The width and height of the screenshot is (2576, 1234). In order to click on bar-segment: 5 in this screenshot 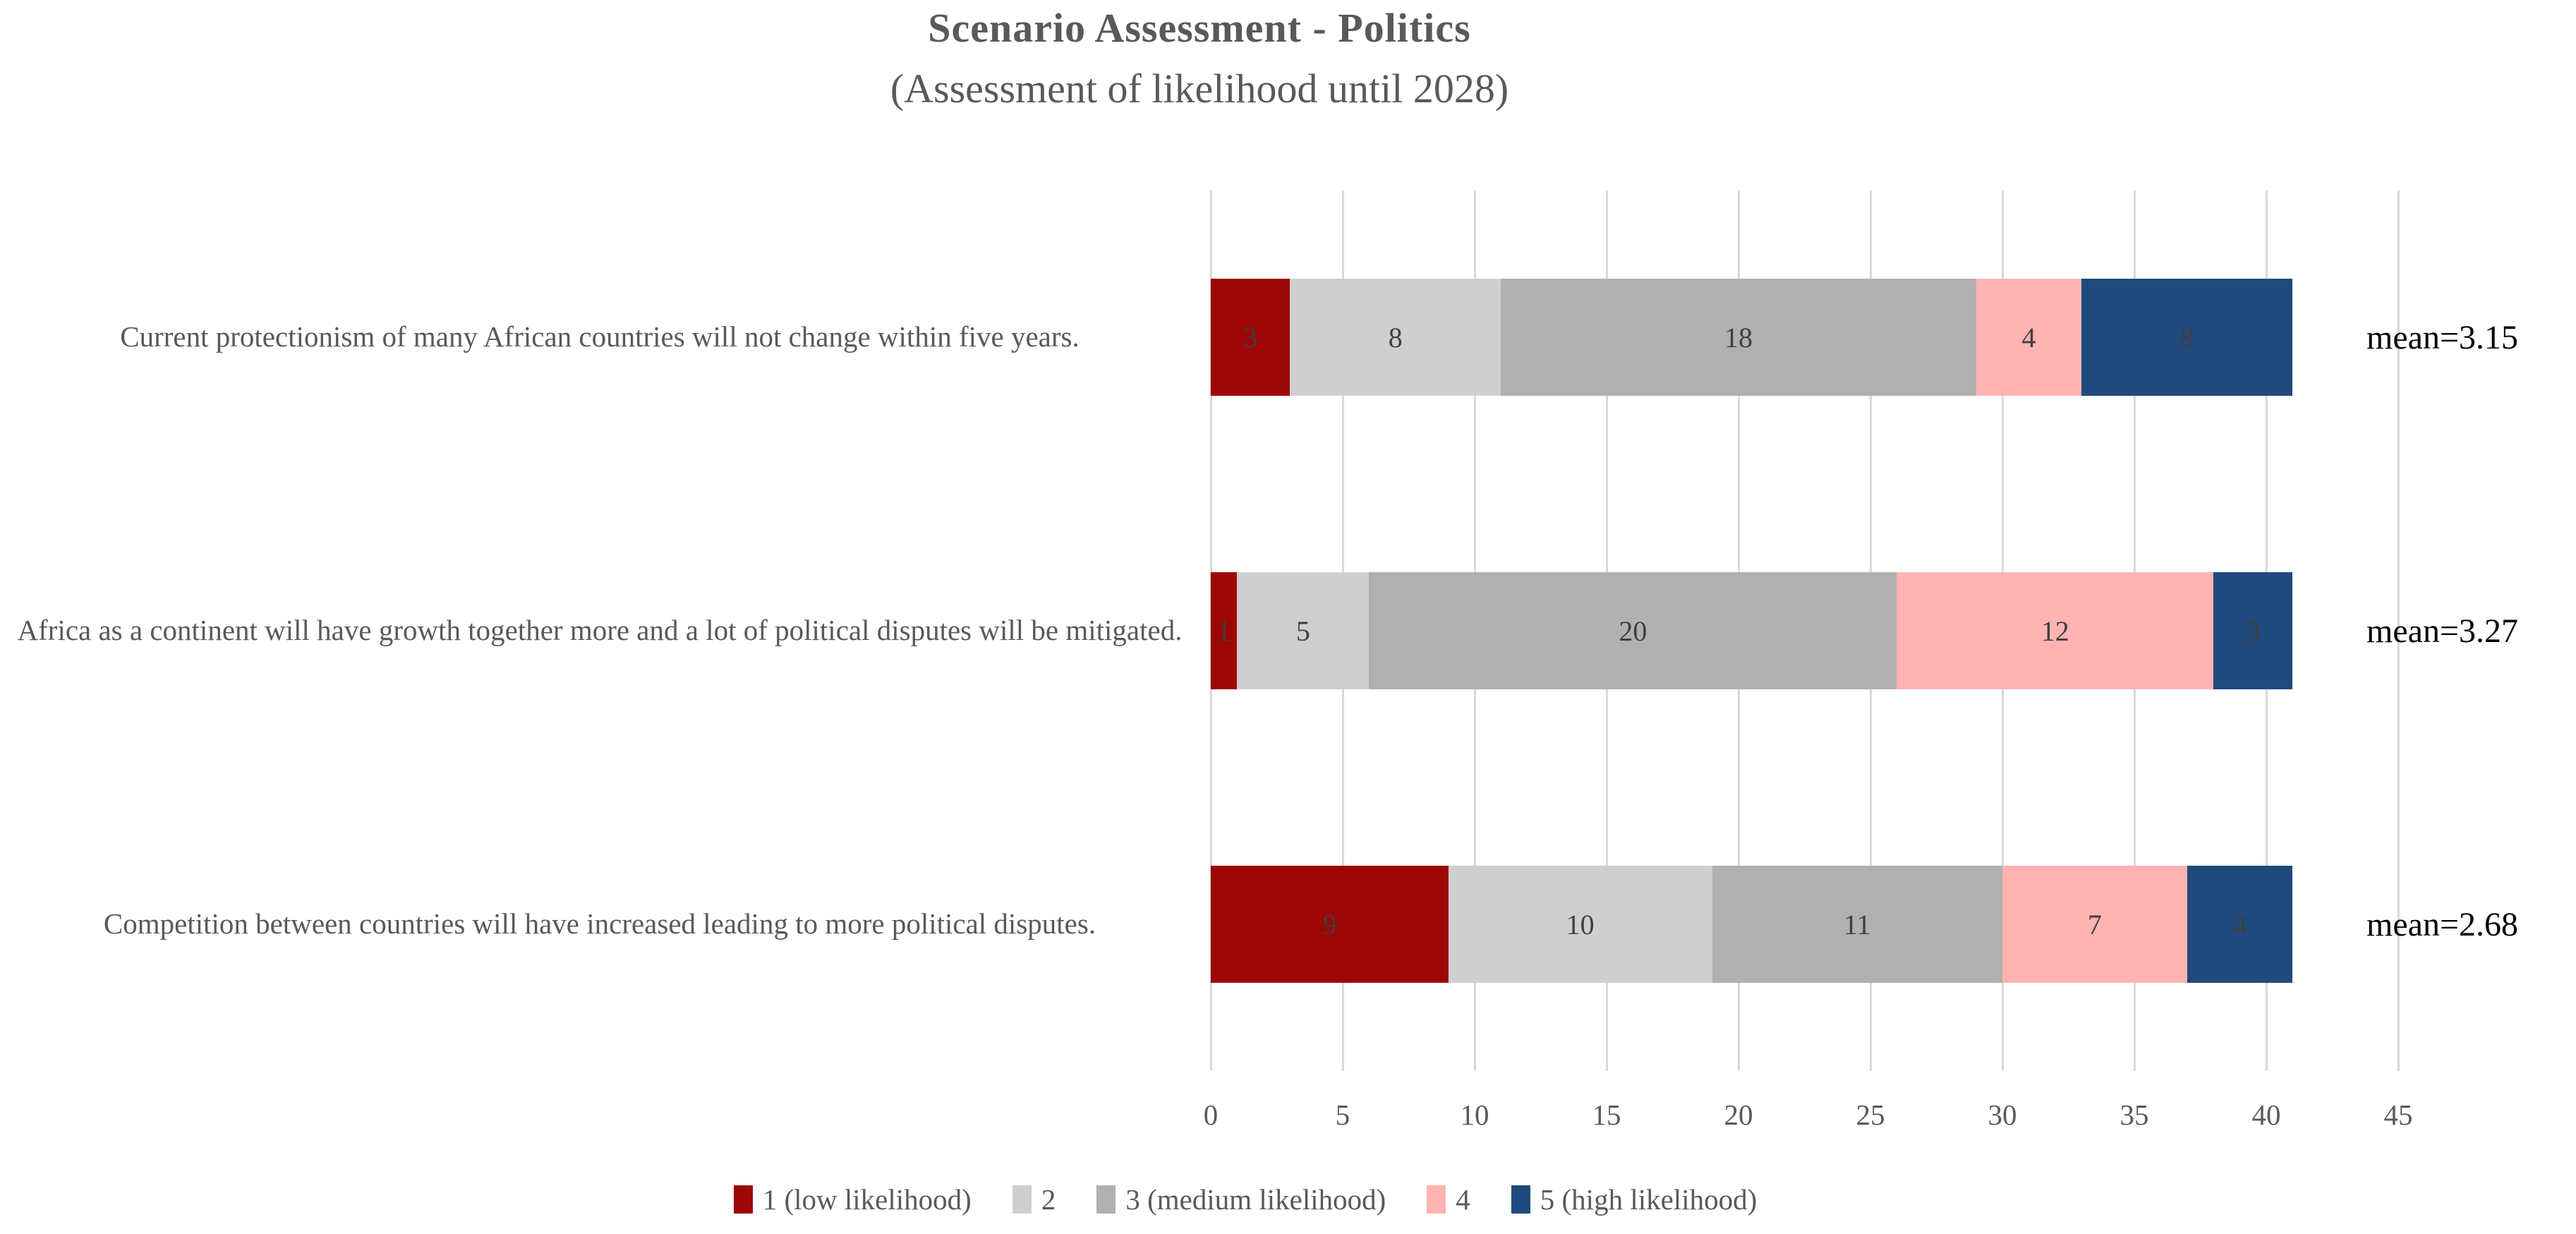, I will do `click(1303, 630)`.